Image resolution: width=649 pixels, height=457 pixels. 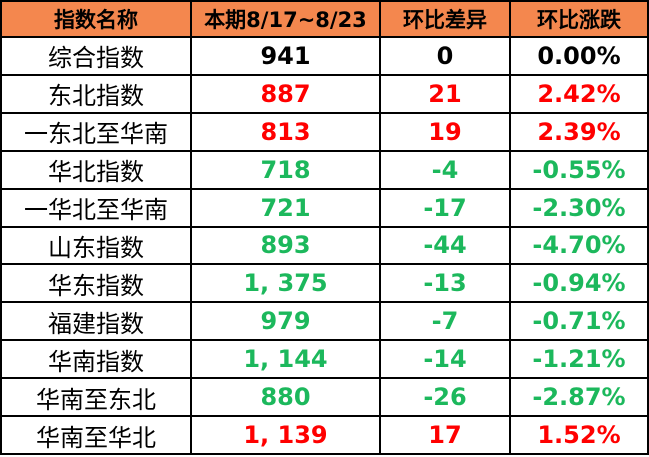 I want to click on cell-index-name: 福建指数, so click(x=96, y=321).